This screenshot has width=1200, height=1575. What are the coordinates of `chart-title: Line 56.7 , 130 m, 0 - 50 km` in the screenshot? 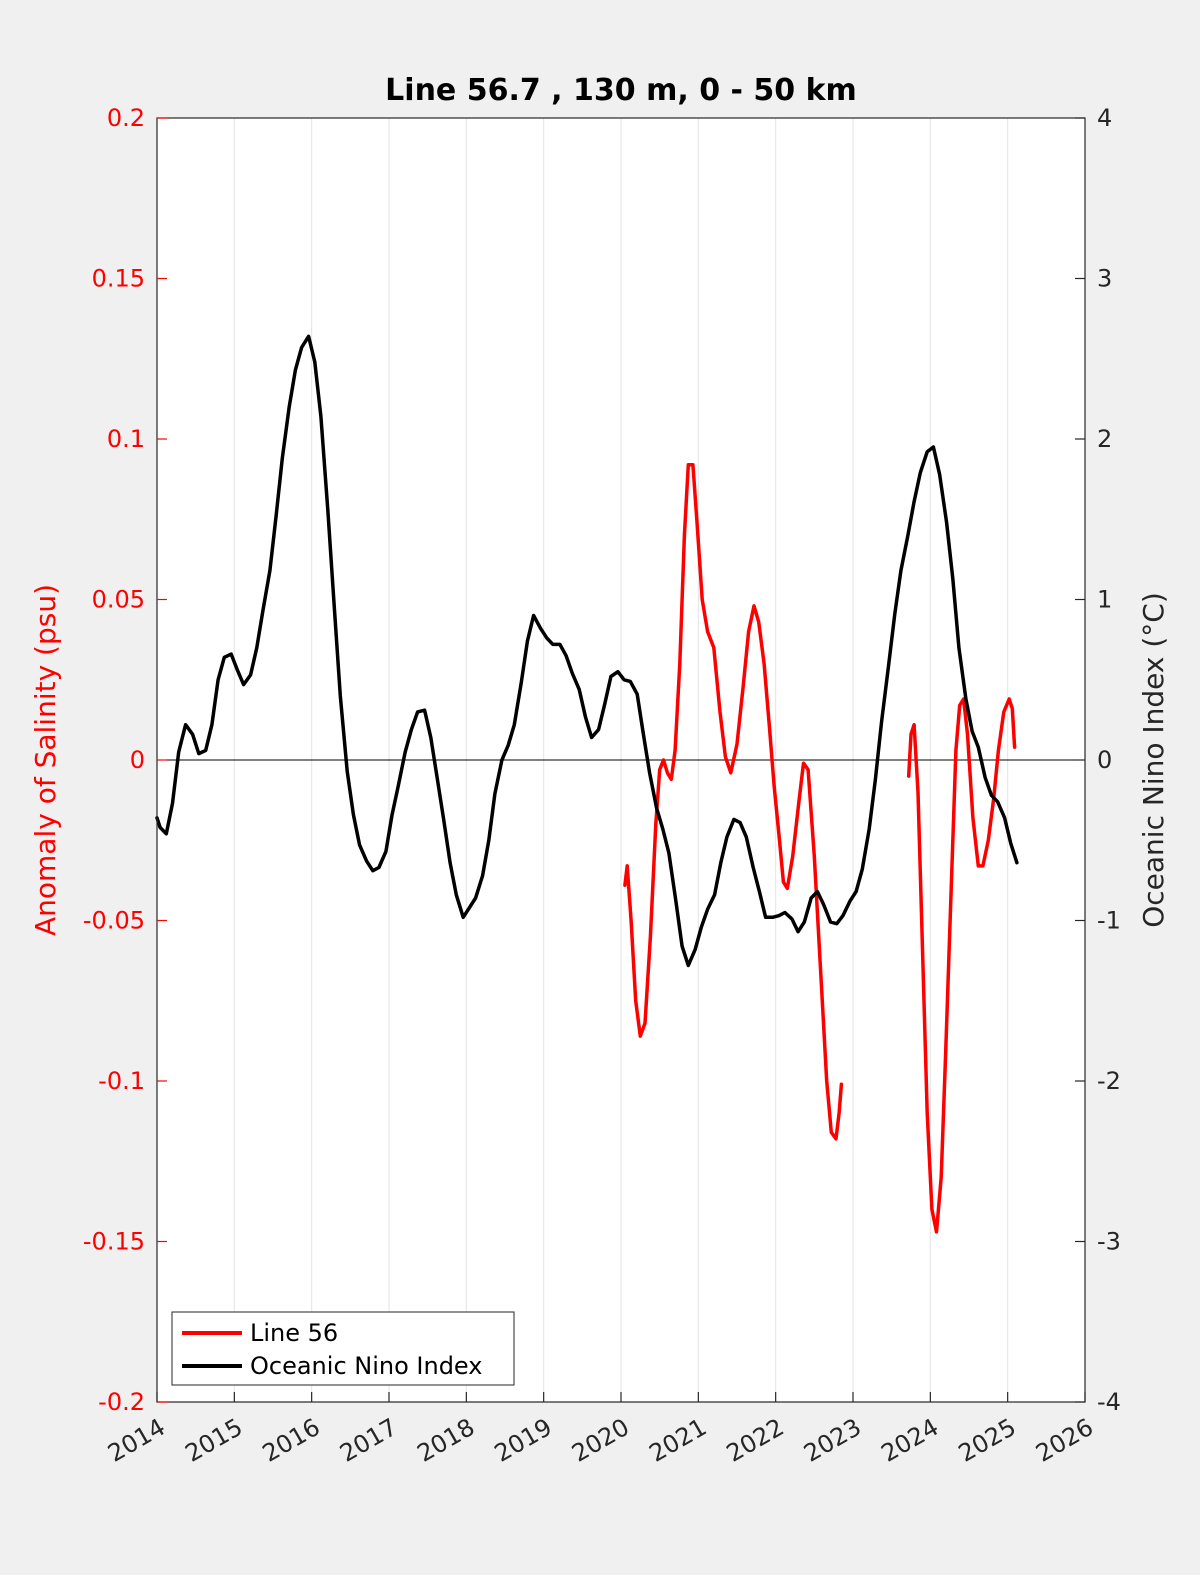 It's located at (621, 90).